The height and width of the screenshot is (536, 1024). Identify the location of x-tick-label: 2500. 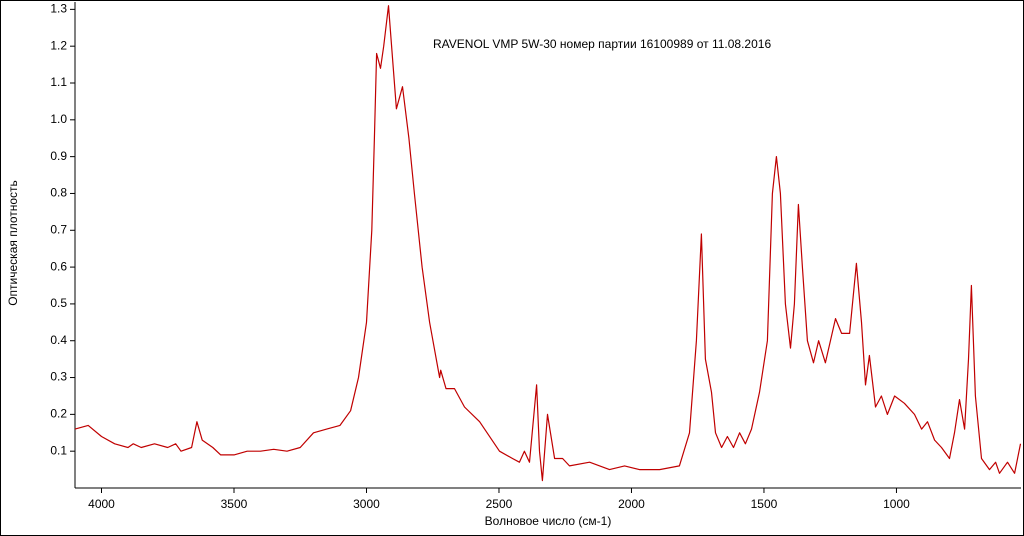
(499, 504).